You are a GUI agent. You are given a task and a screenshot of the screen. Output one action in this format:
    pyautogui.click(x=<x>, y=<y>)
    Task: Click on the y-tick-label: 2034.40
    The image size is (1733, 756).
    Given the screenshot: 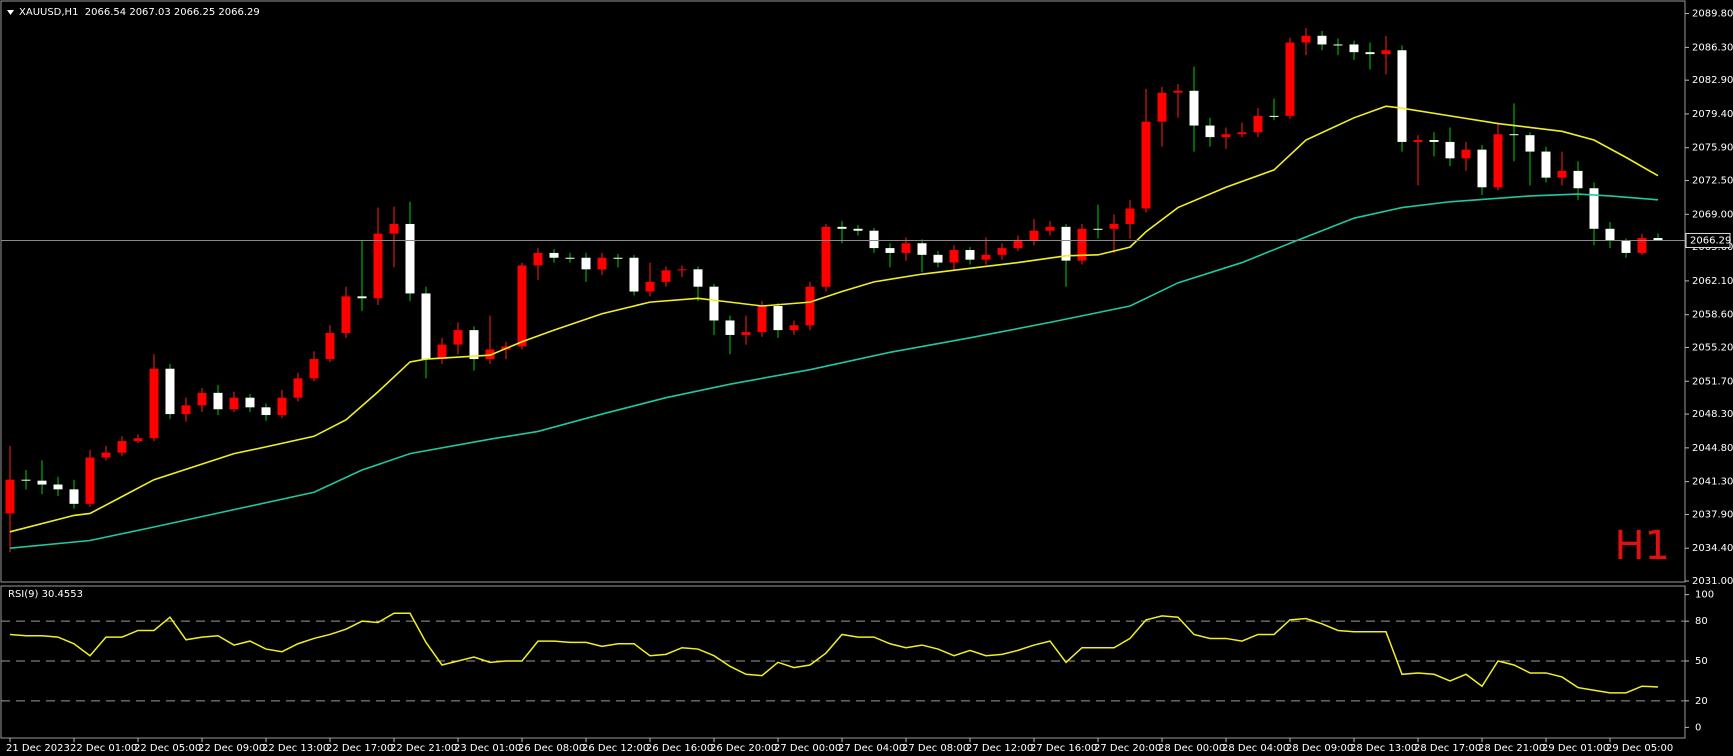 What is the action you would take?
    pyautogui.click(x=1712, y=548)
    